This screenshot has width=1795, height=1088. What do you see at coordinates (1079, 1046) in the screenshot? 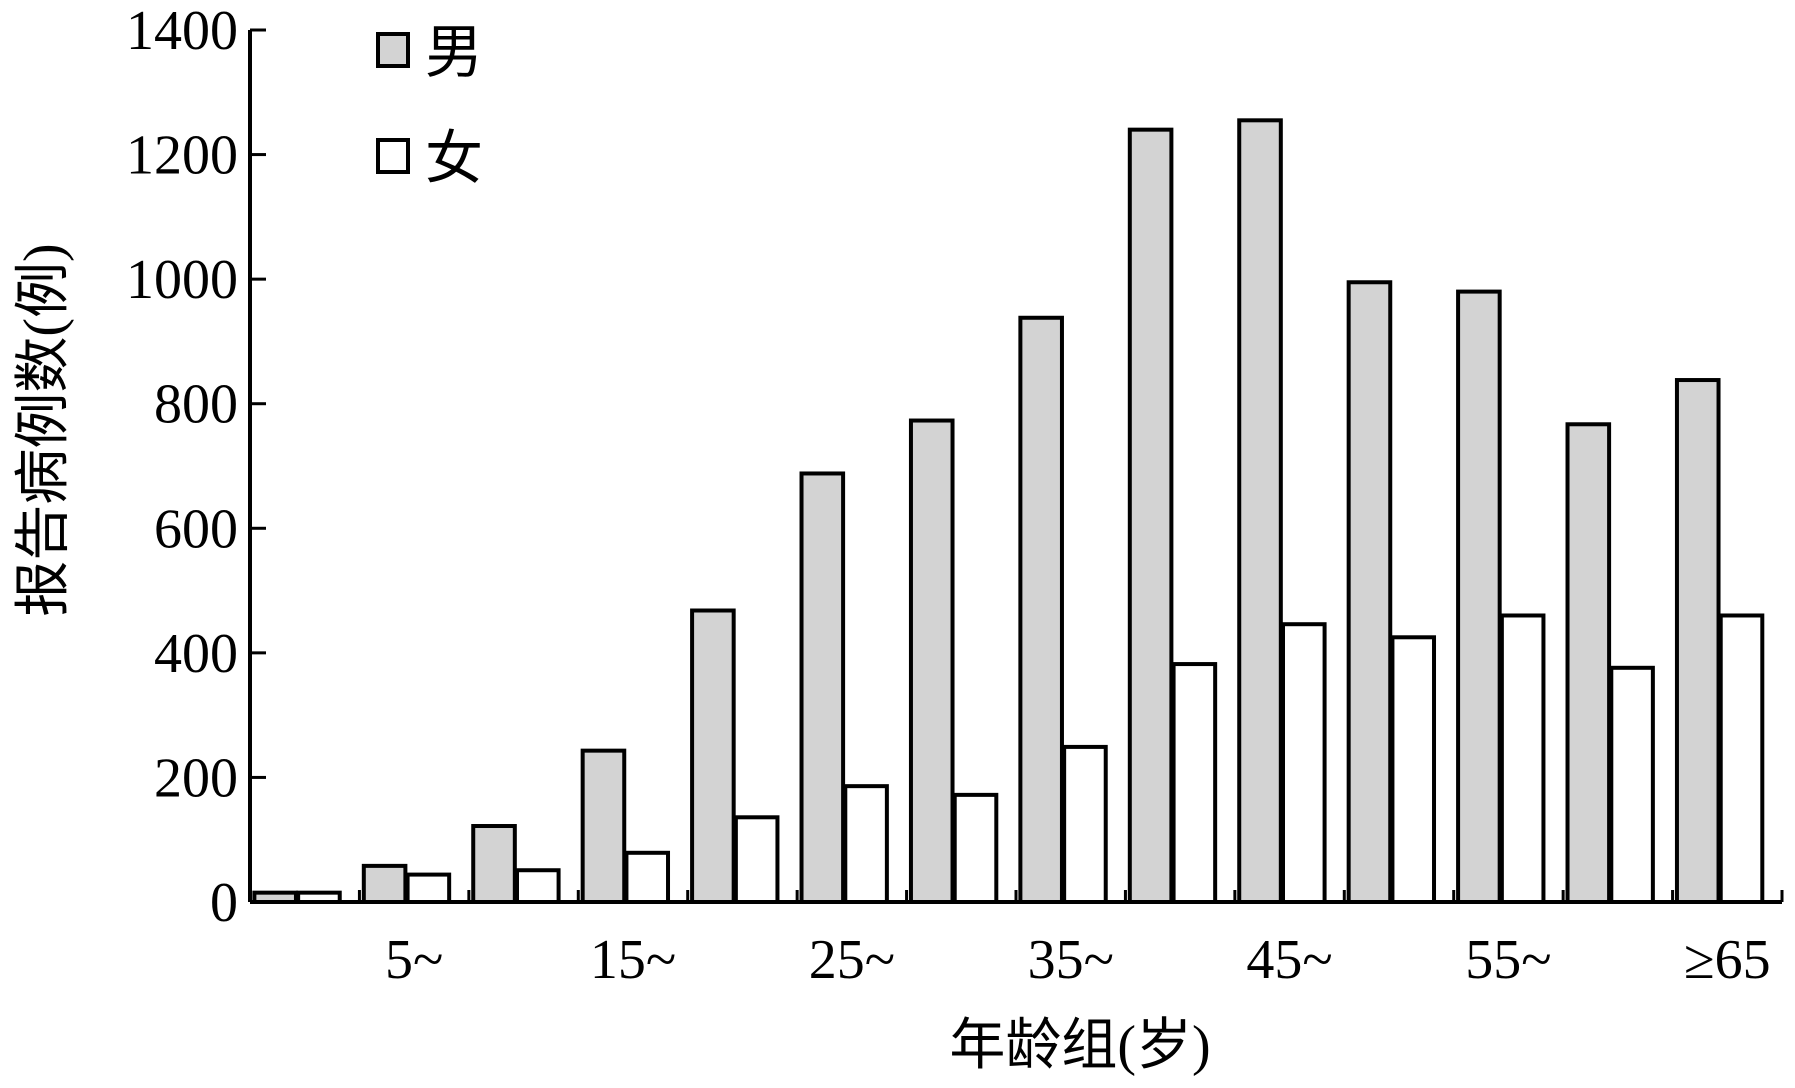
I see `x-axis-label: 年龄组(岁)` at bounding box center [1079, 1046].